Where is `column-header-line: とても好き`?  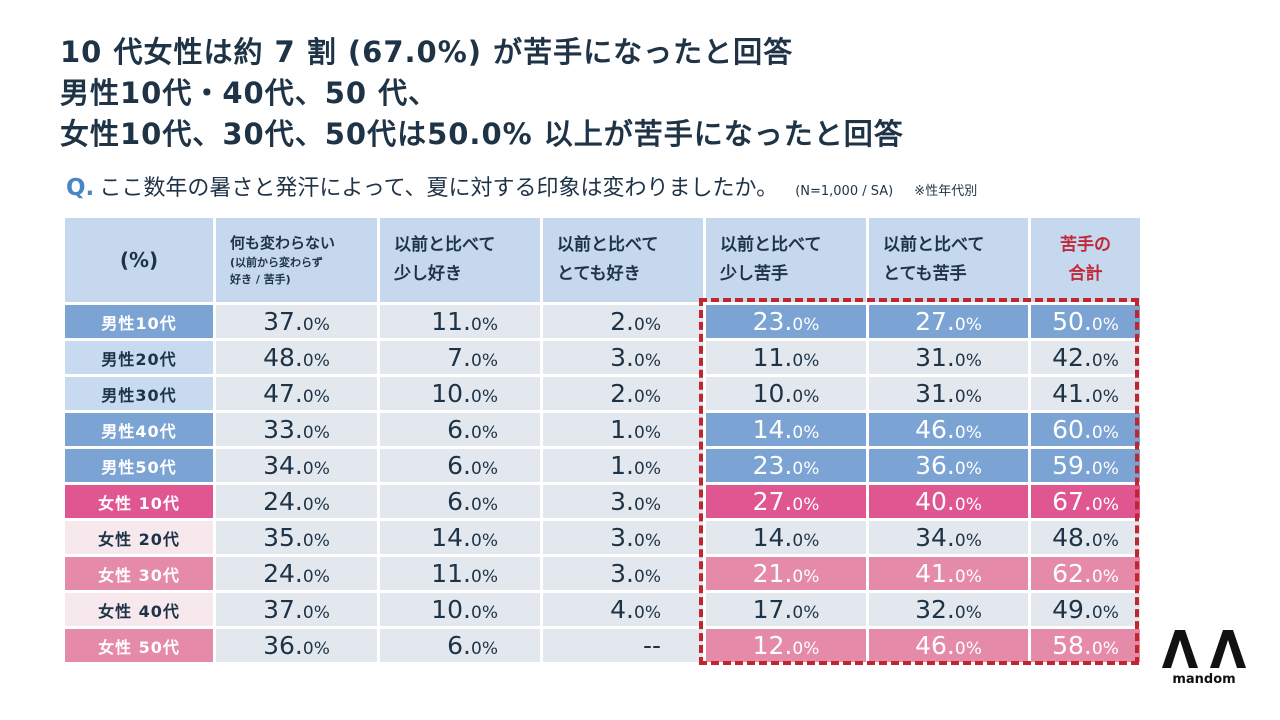 column-header-line: とても好き is located at coordinates (599, 274).